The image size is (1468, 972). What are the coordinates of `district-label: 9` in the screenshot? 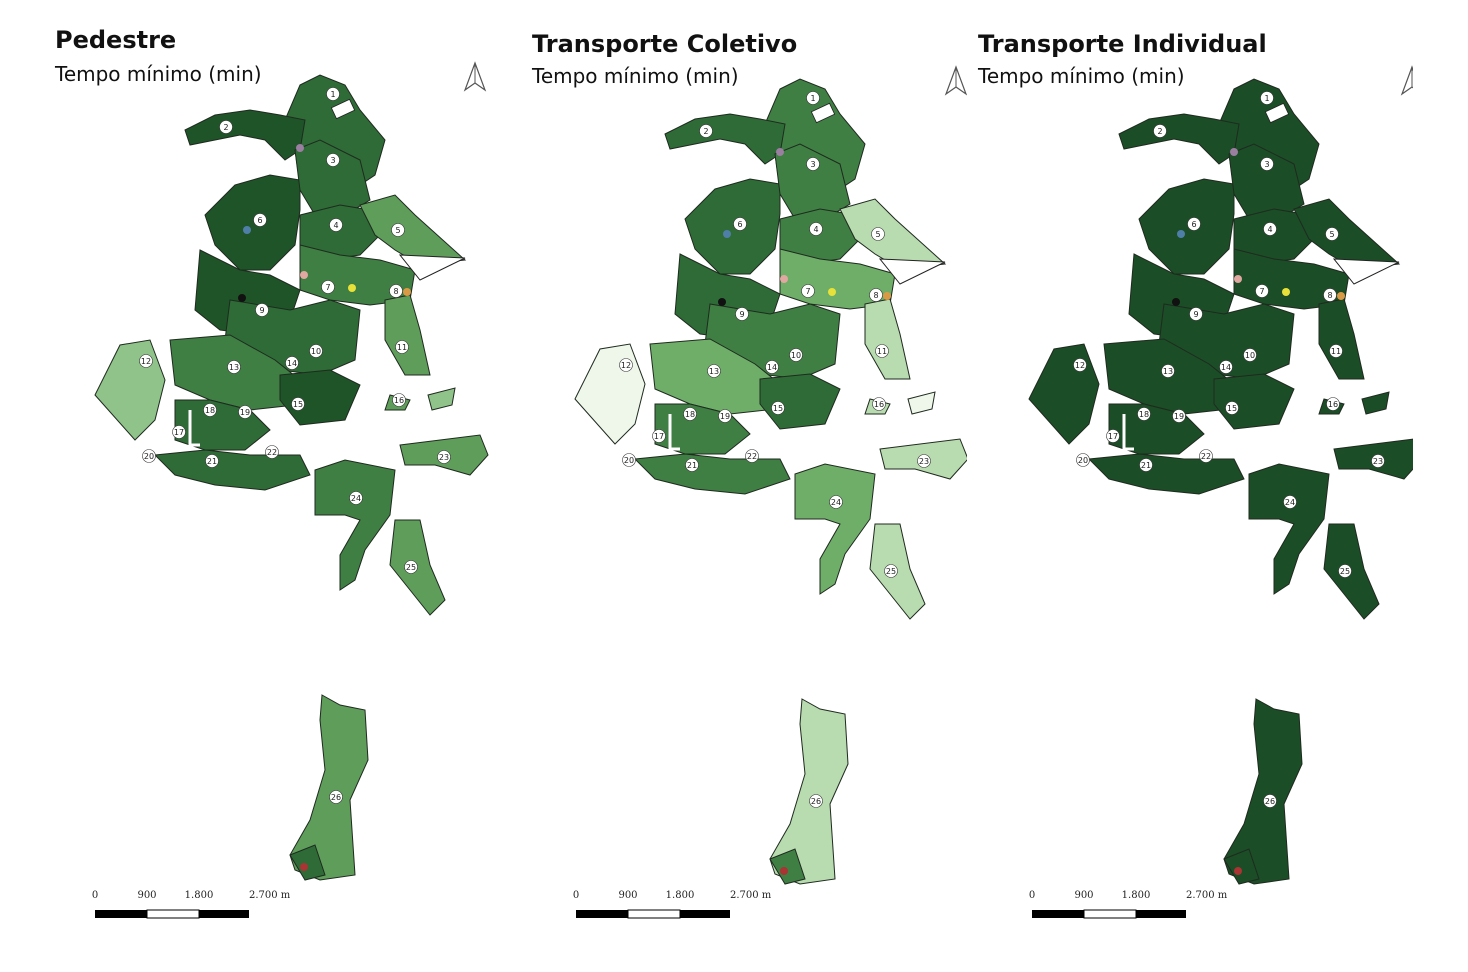 It's located at (741, 314).